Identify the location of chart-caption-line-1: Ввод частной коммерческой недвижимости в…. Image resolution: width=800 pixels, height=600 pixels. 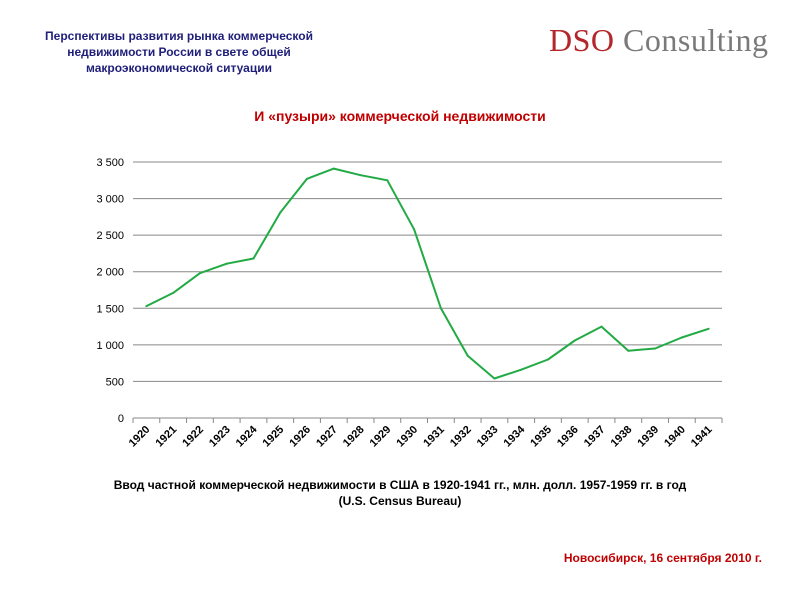
(400, 485).